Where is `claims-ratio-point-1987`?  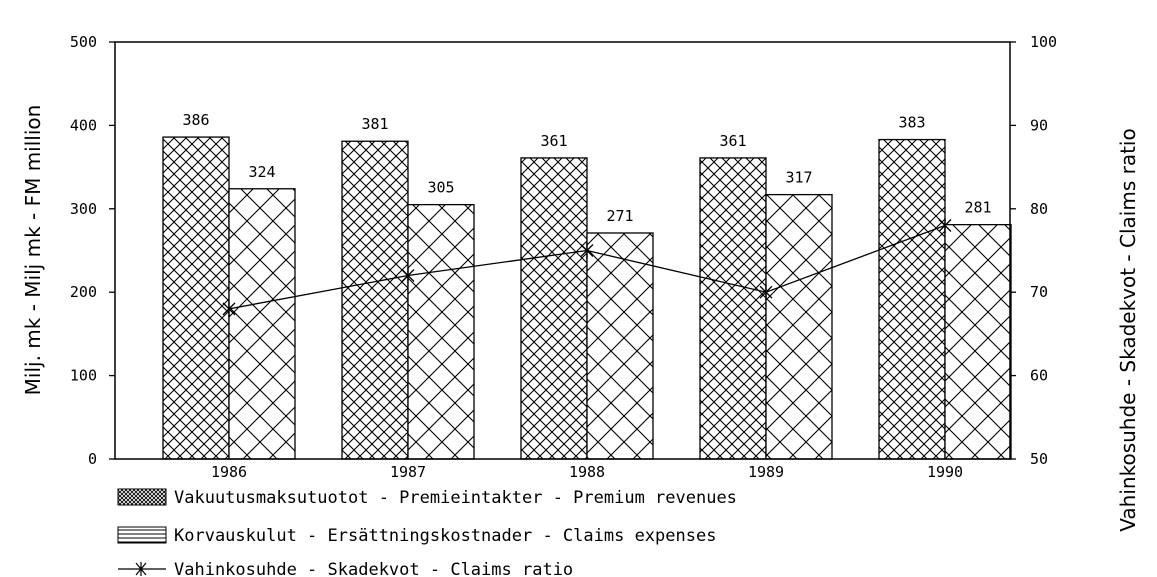 claims-ratio-point-1987 is located at coordinates (408, 275).